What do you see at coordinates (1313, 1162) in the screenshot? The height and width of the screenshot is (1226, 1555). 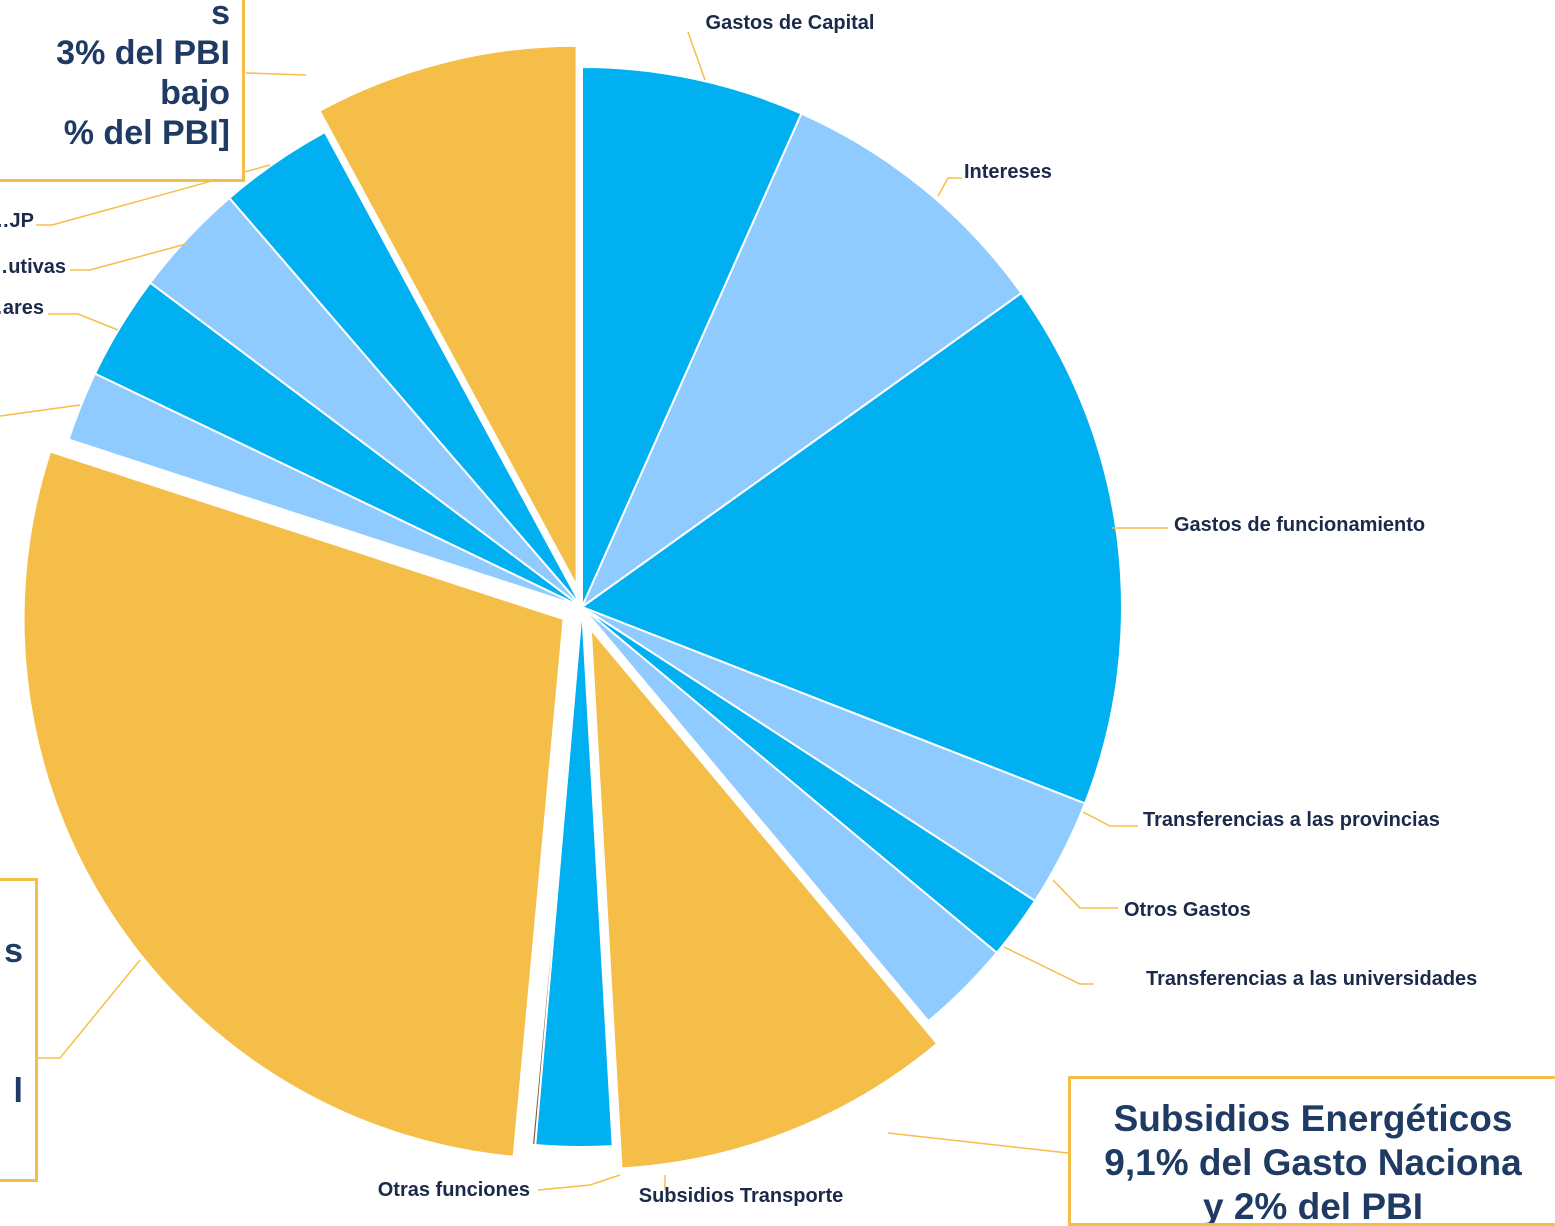 I see `callout-right-line-2: 9,1% del Gasto Naciona` at bounding box center [1313, 1162].